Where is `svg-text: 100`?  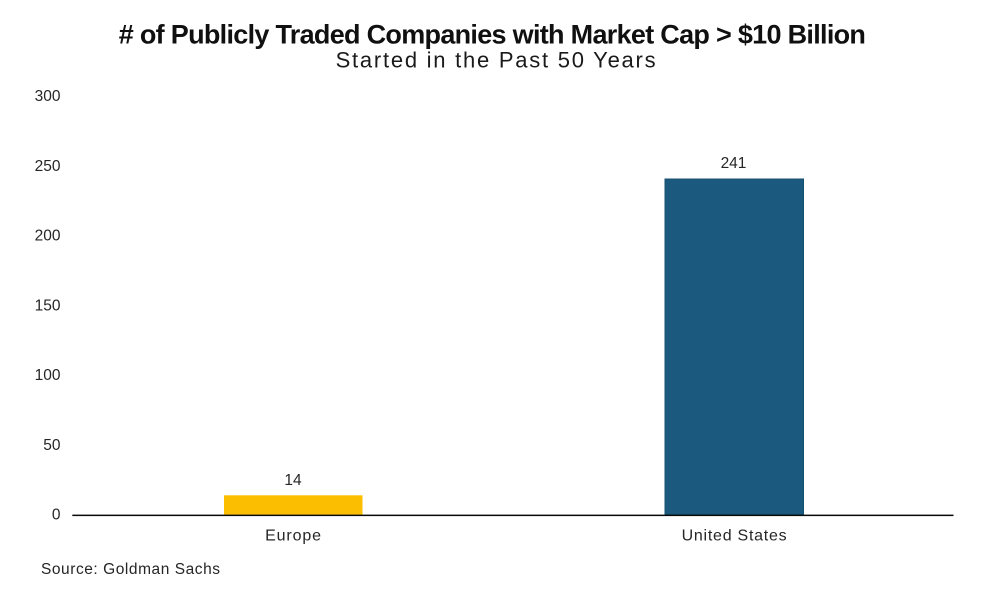
svg-text: 100 is located at coordinates (48, 375).